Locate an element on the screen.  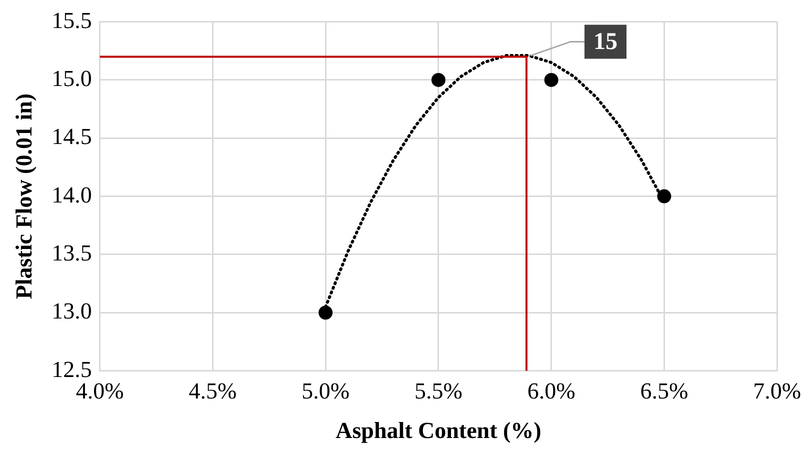
x-tick-label: 6.5% is located at coordinates (664, 391).